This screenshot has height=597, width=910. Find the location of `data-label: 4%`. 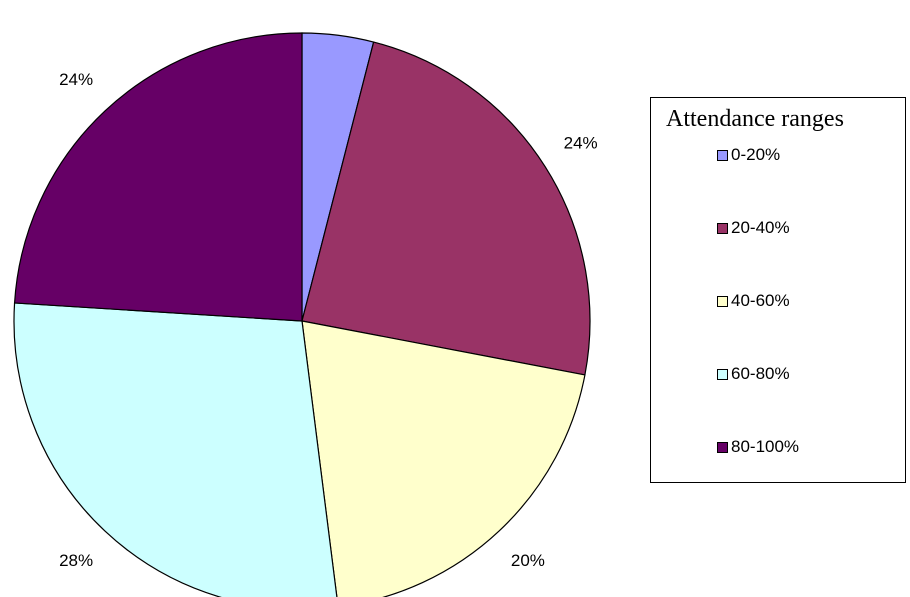

data-label: 4% is located at coordinates (343, 1).